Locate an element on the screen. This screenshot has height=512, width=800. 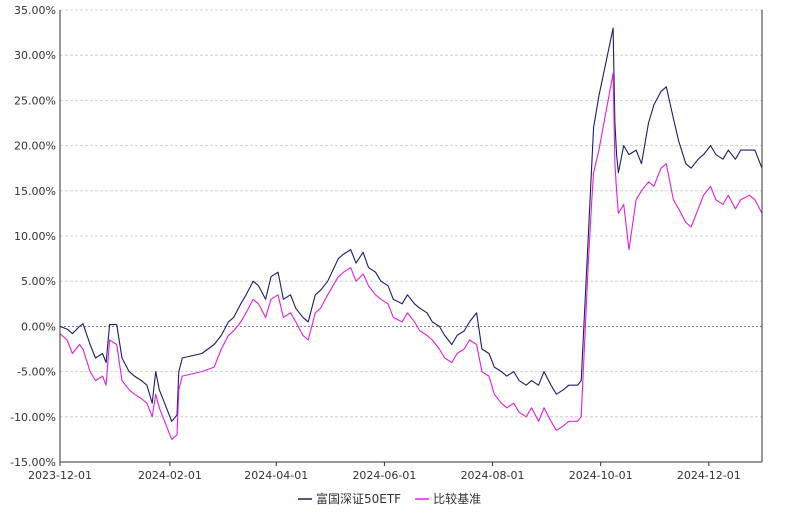
x-tick-label: 2024-06-01 is located at coordinates (384, 475).